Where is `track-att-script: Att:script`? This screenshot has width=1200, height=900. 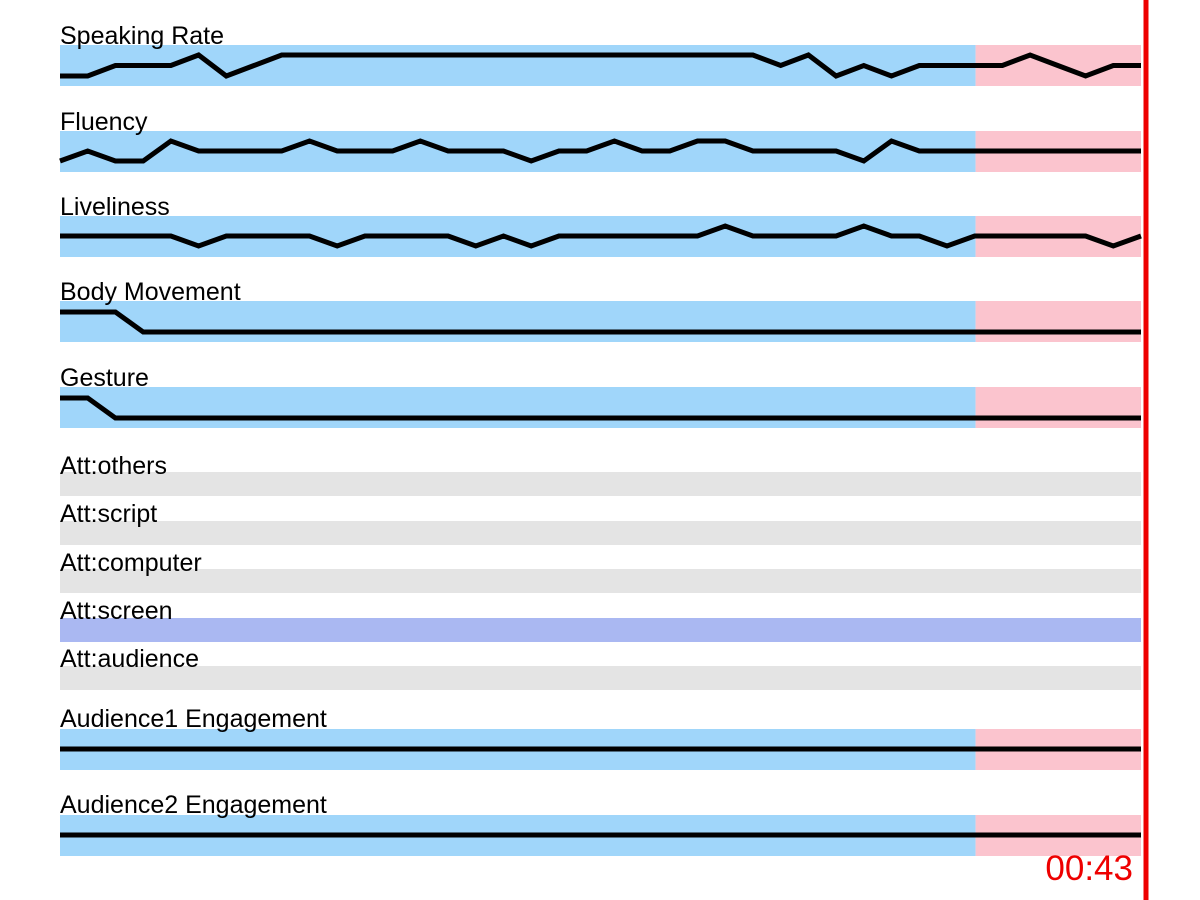 track-att-script: Att:script is located at coordinates (600, 522).